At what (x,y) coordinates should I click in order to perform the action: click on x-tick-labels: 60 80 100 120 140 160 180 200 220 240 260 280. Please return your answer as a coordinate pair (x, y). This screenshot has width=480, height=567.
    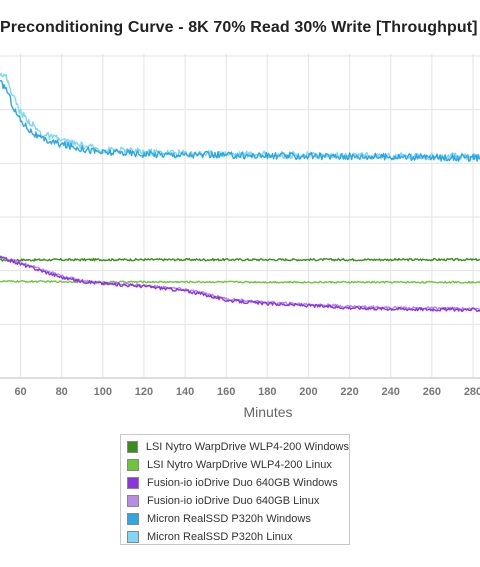
    Looking at the image, I should click on (247, 392).